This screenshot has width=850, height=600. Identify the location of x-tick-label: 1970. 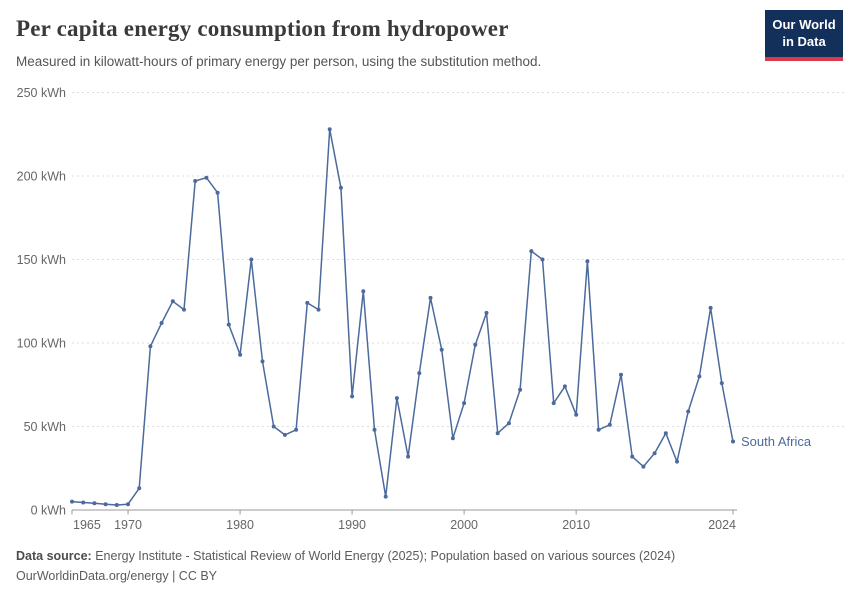
(128, 525).